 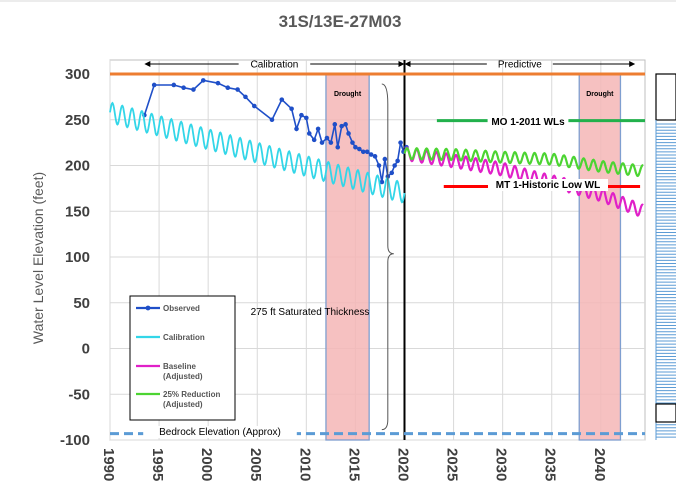 What do you see at coordinates (452, 464) in the screenshot?
I see `x-tick-label: 2025` at bounding box center [452, 464].